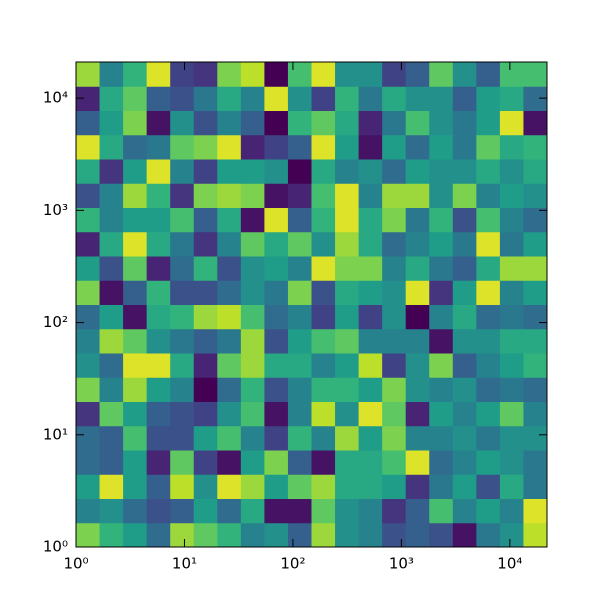  I want to click on x-tick-label: 10¹, so click(184, 564).